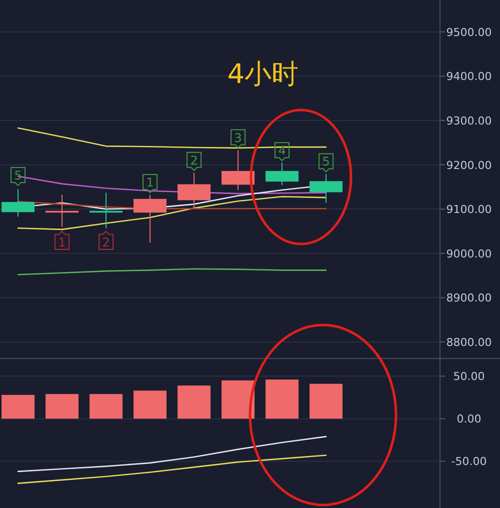  What do you see at coordinates (469, 32) in the screenshot?
I see `y-tick-label: 9500.00` at bounding box center [469, 32].